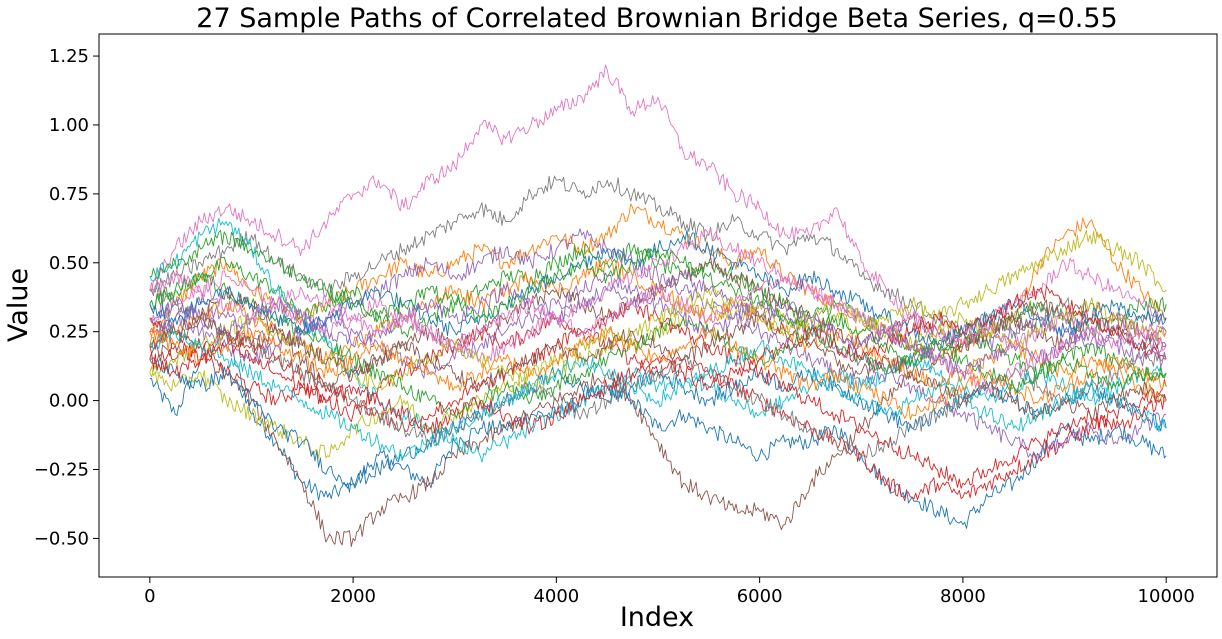  What do you see at coordinates (1166, 596) in the screenshot?
I see `x-tick-label: 10000` at bounding box center [1166, 596].